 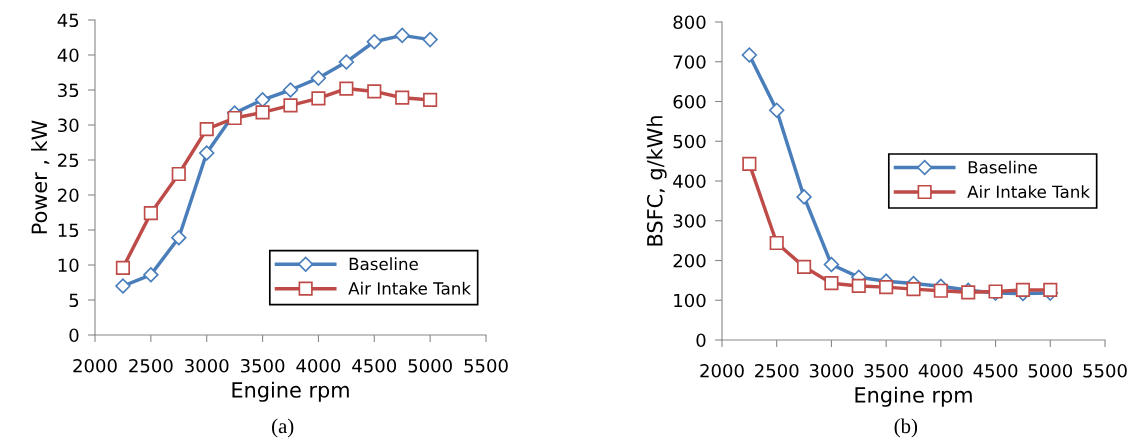 I want to click on y-tick-label: 15, so click(x=68, y=230).